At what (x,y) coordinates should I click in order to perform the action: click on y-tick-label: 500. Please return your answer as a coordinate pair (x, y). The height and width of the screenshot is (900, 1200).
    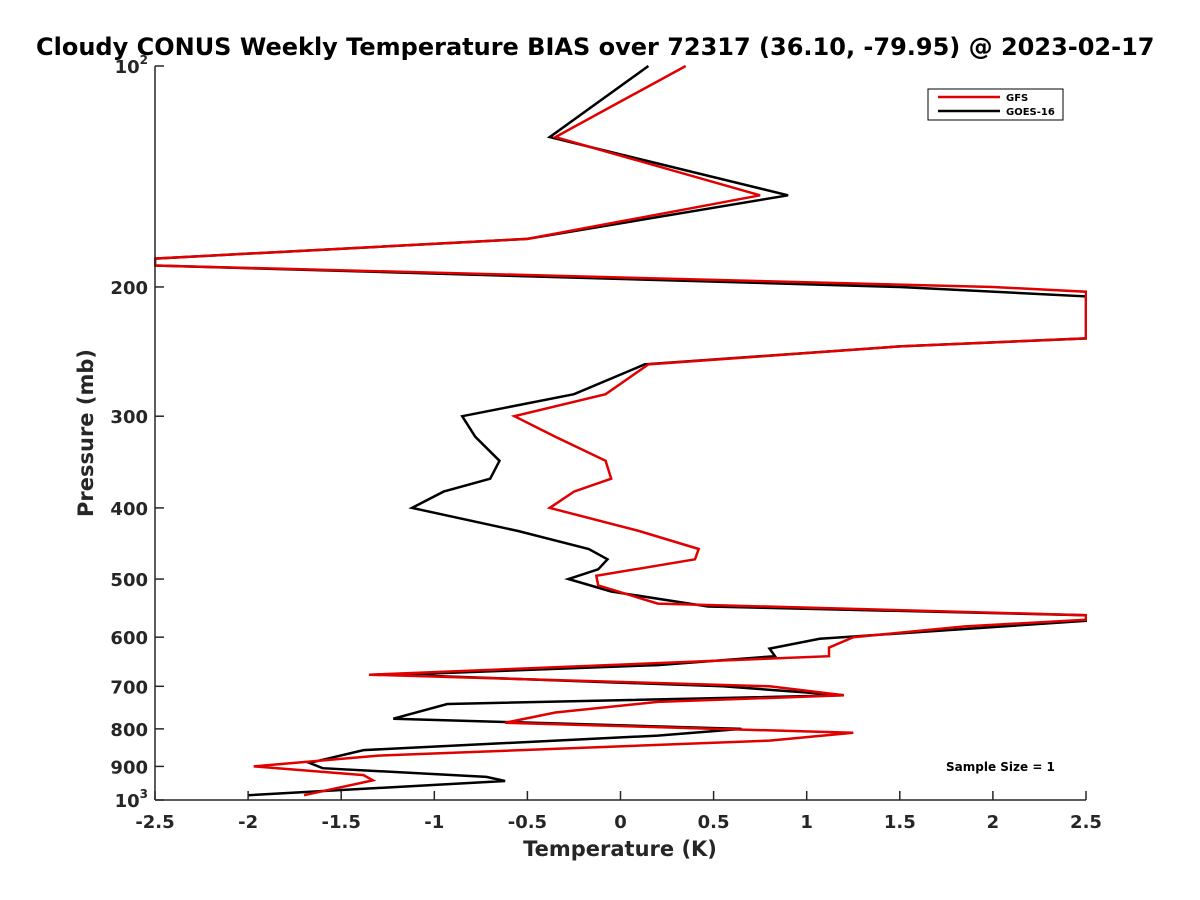
    Looking at the image, I should click on (129, 580).